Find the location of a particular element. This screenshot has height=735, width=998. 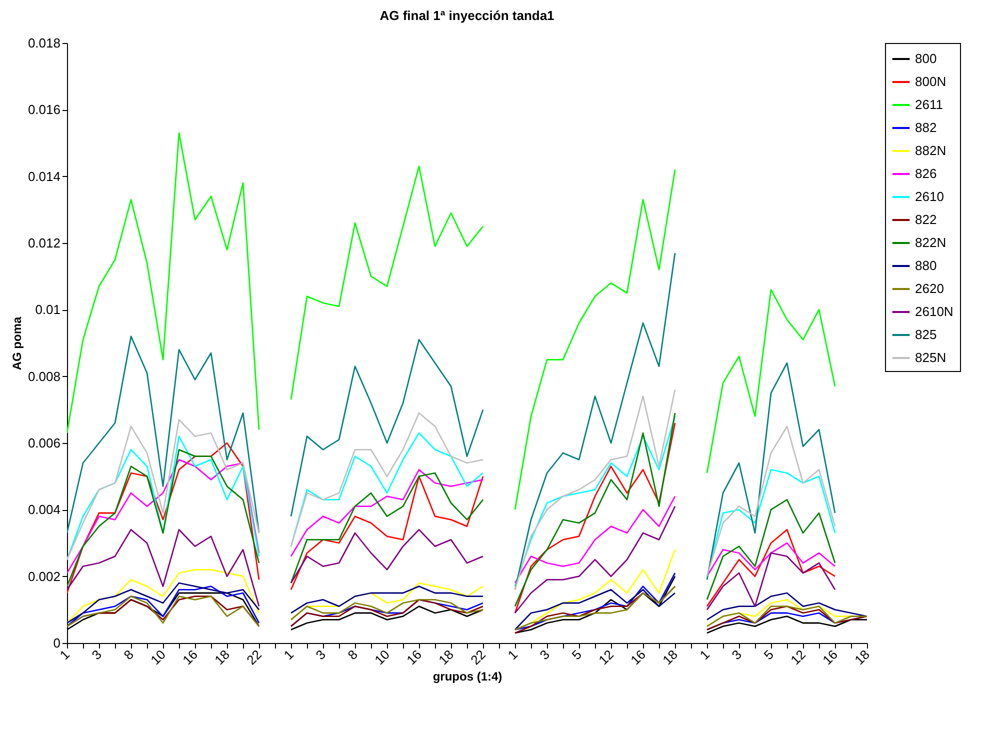

y-tick-label: 0.008 is located at coordinates (44, 376).